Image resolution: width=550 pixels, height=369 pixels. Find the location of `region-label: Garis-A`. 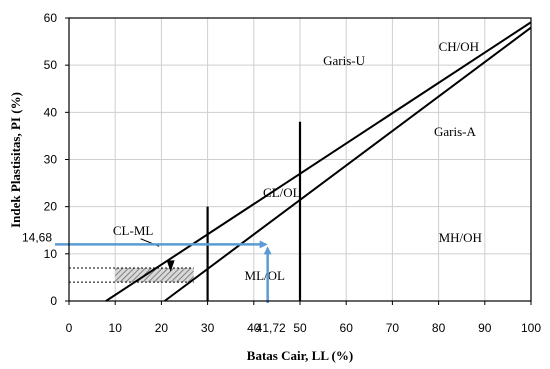

region-label: Garis-A is located at coordinates (455, 131).